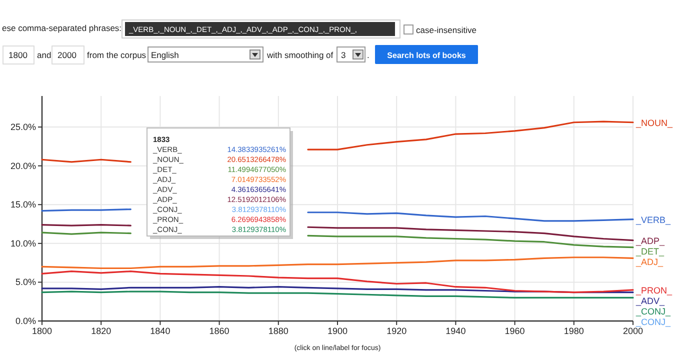  What do you see at coordinates (654, 290) in the screenshot?
I see `series-label: _PRON_` at bounding box center [654, 290].